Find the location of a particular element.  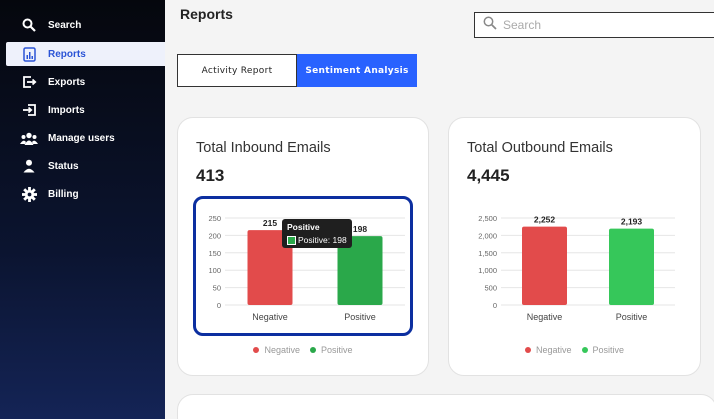

y-tick-label: 2,000 is located at coordinates (487, 235).